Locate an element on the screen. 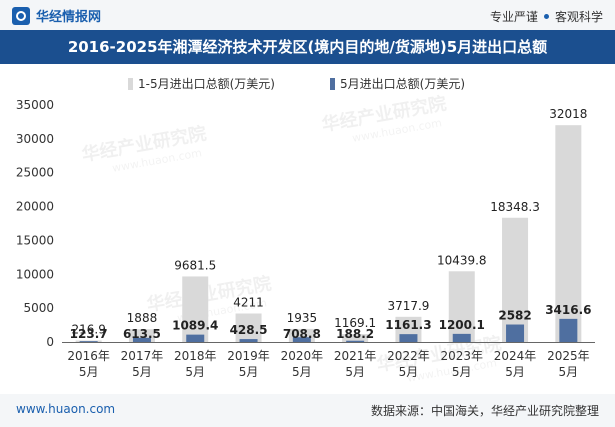  y-tick-label: 5000 is located at coordinates (38, 308).